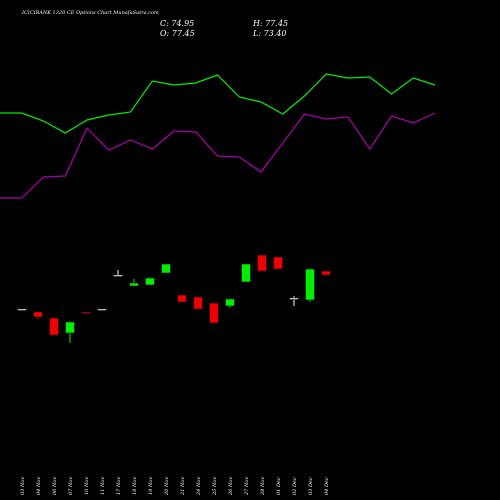  Describe the element at coordinates (177, 23) in the screenshot. I see `close-value: C: 74.95` at that location.